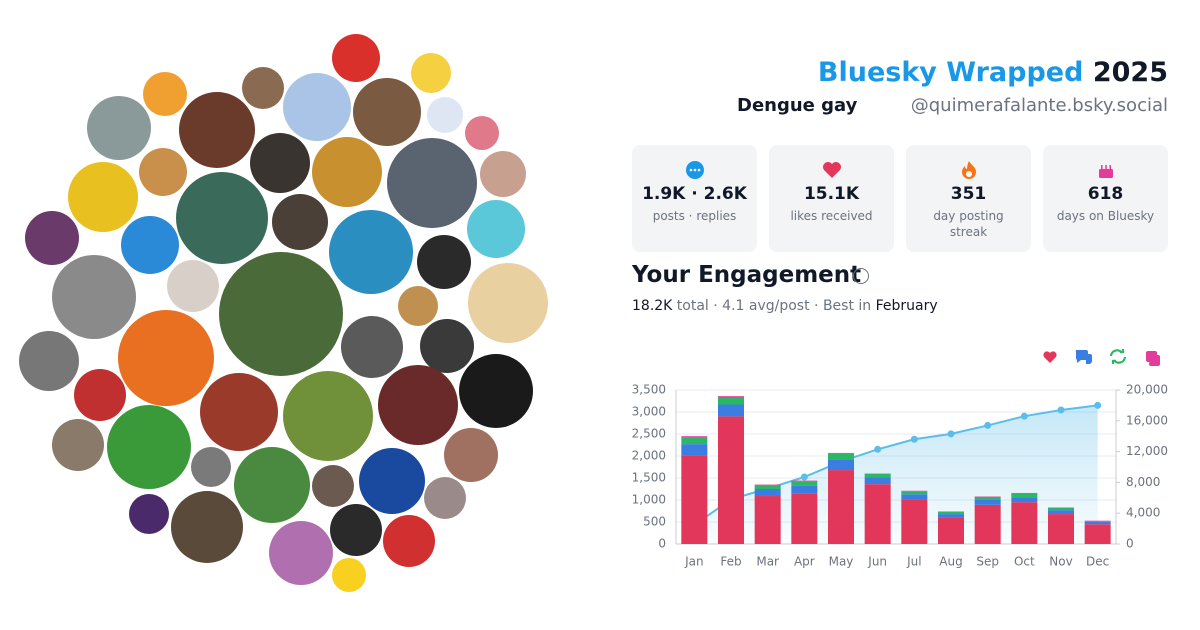 Image resolution: width=1200 pixels, height=630 pixels. Describe the element at coordinates (950, 562) in the screenshot. I see `x-tick-label: Aug` at that location.